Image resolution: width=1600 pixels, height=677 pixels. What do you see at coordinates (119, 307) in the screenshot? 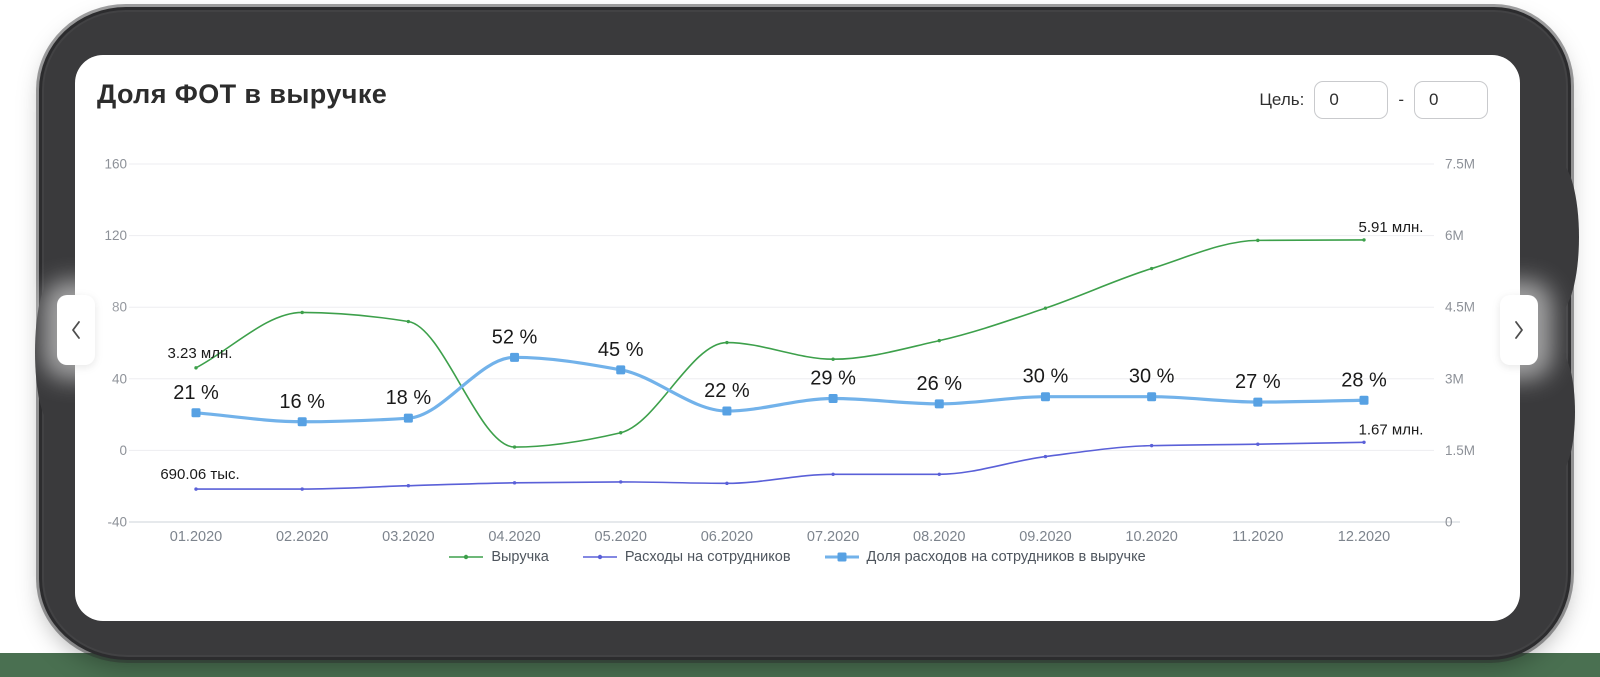
I see `y-axis-left-tick: 80` at bounding box center [119, 307].